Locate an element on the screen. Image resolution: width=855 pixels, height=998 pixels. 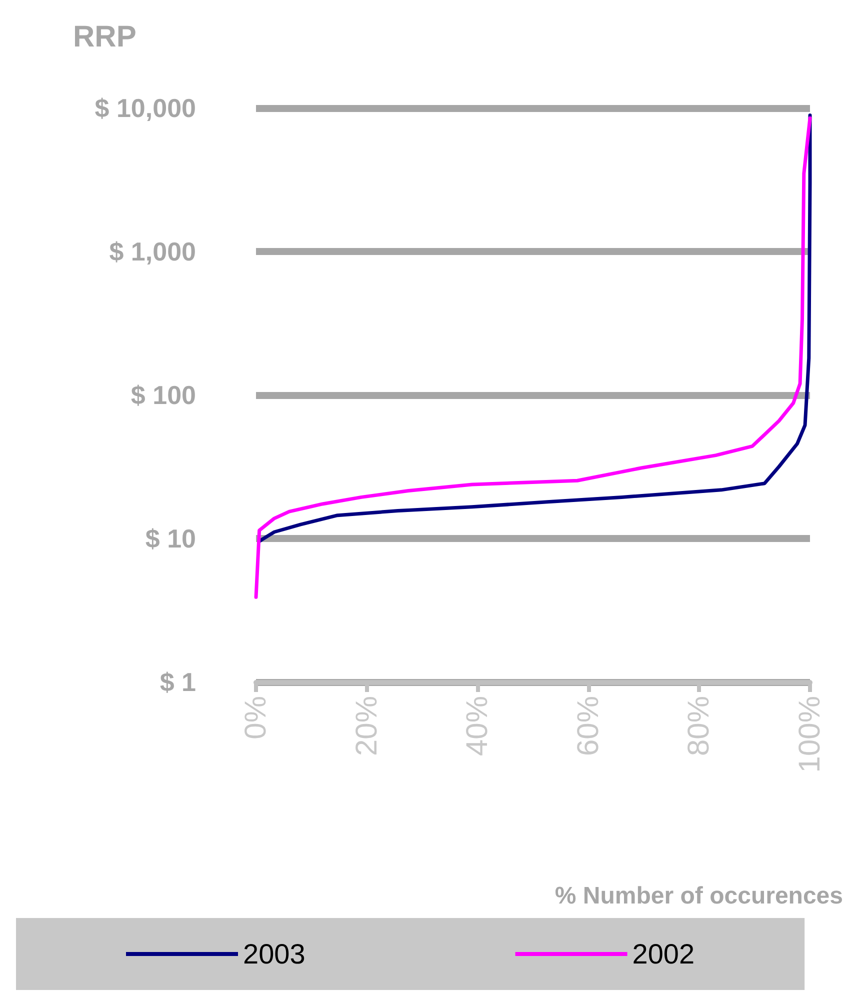
legend-label: 2002 is located at coordinates (663, 954).